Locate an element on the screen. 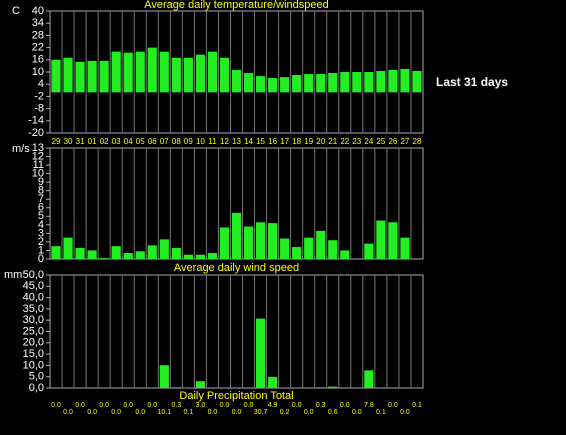  x-tick-label: 26 is located at coordinates (392, 141).